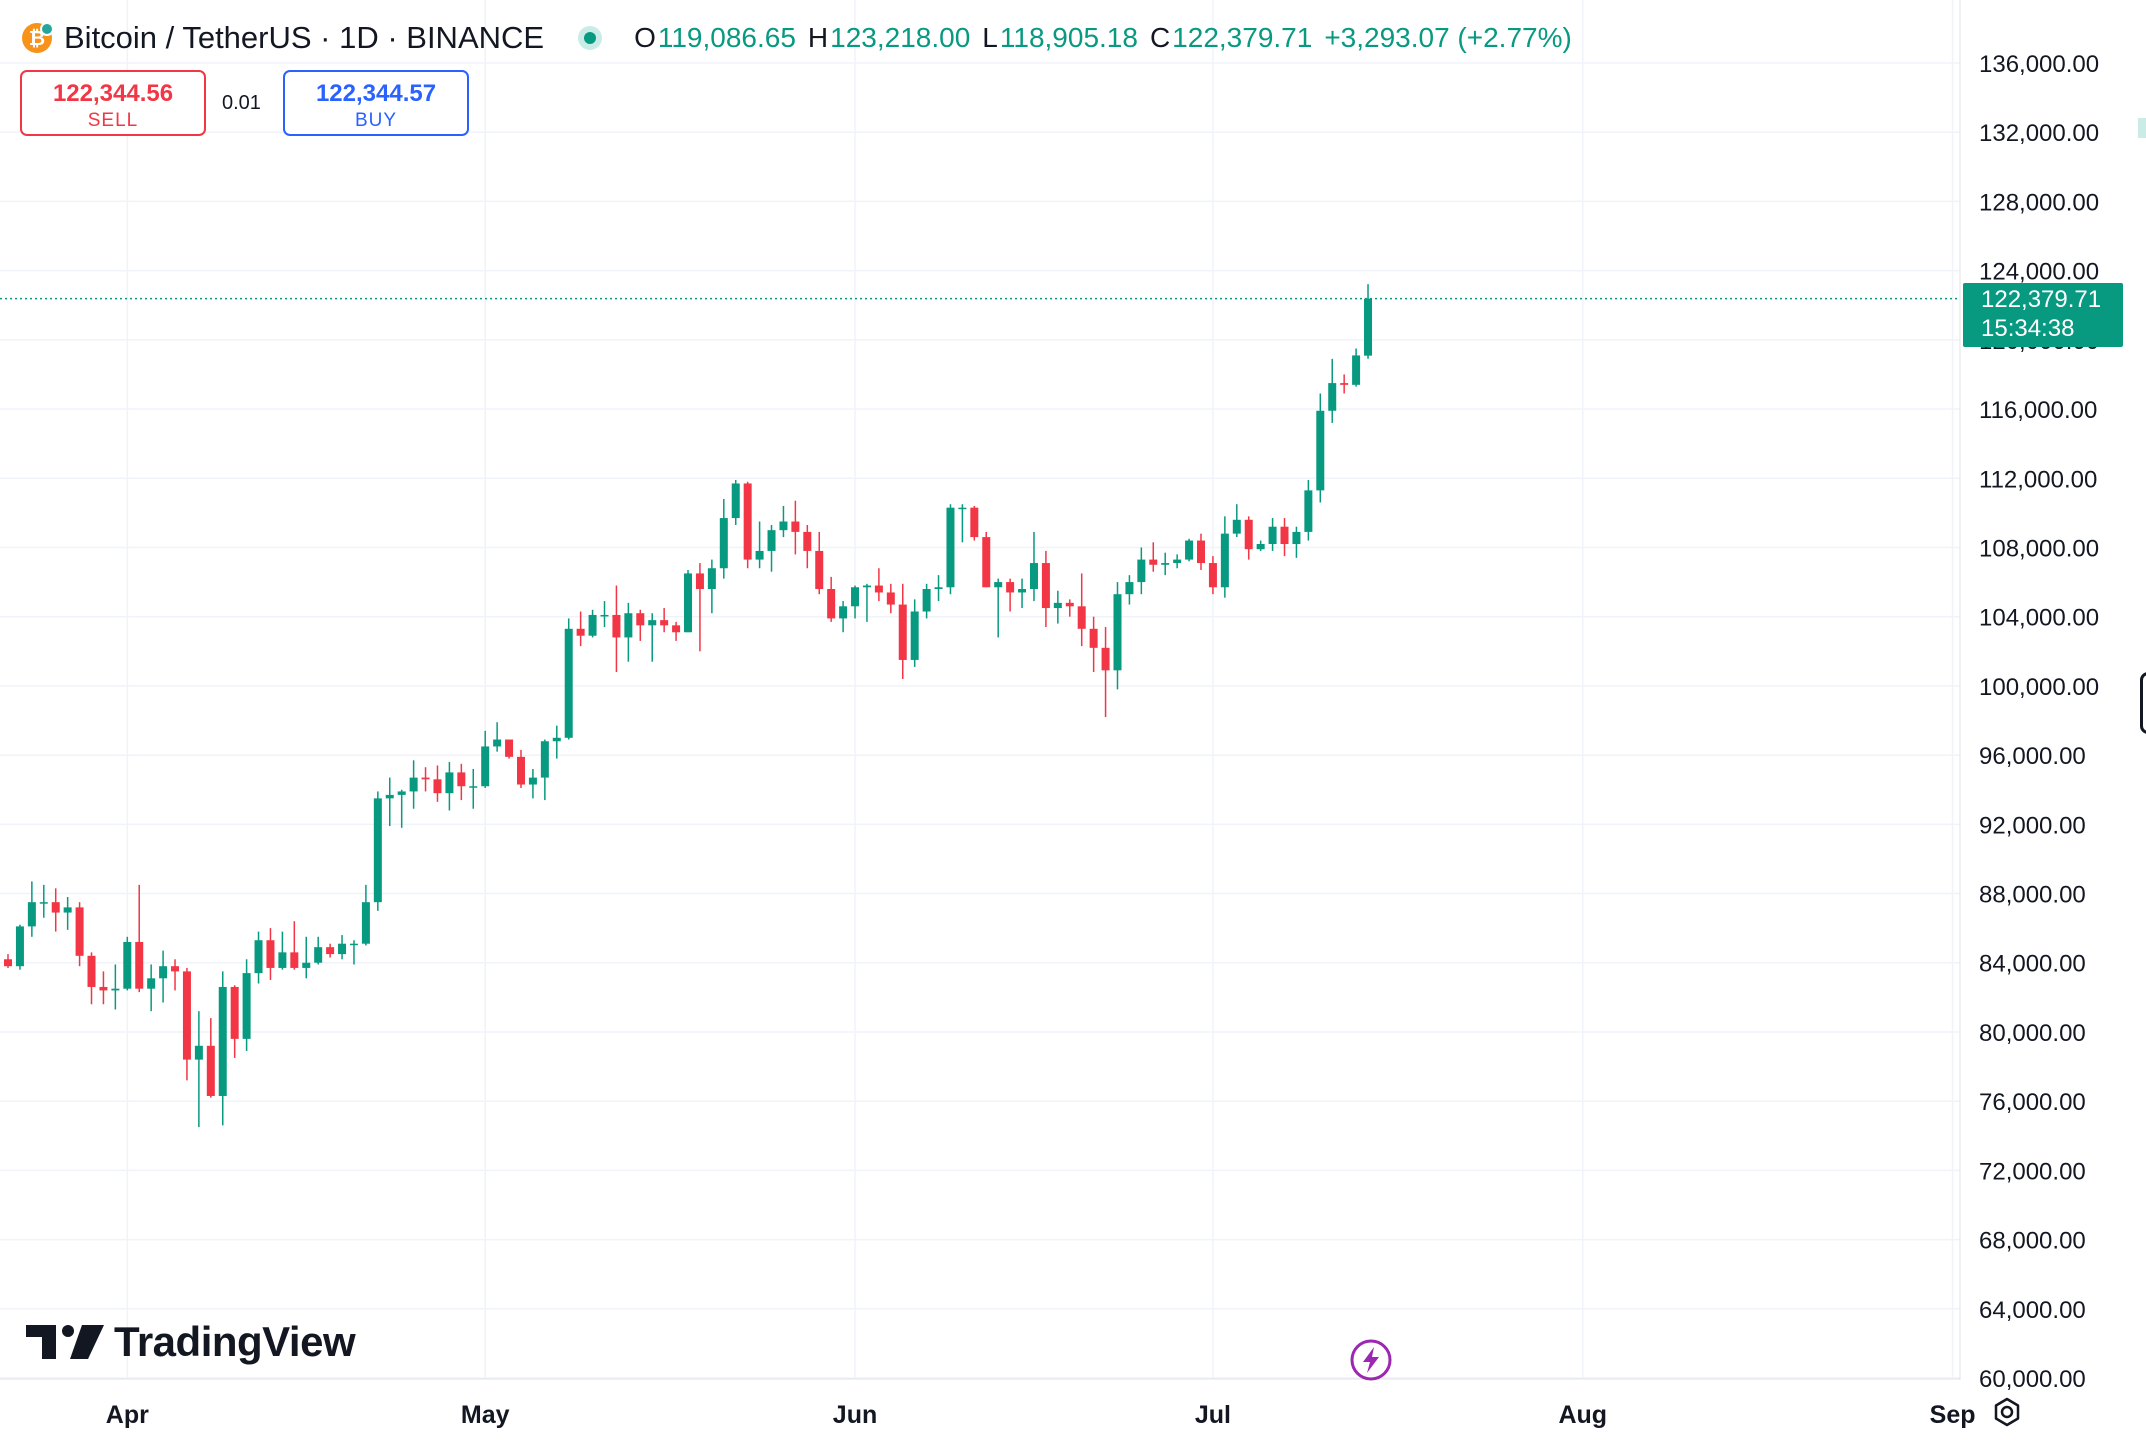 This screenshot has width=2146, height=1450. I want to click on low-label: L, so click(990, 37).